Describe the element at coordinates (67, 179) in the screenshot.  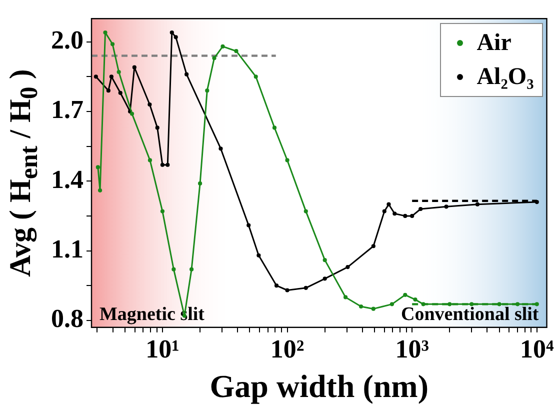
I see `y-tick-label: 1.4` at that location.